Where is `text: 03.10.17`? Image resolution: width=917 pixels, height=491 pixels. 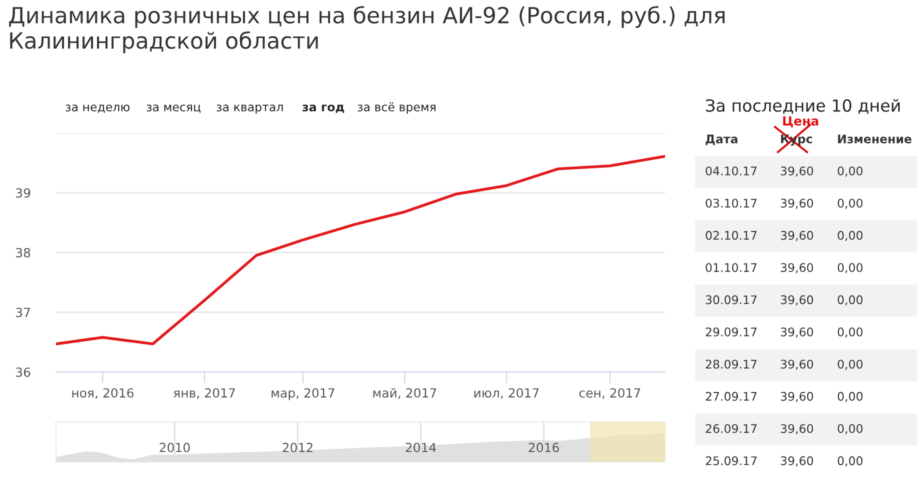
text: 03.10.17 is located at coordinates (731, 203).